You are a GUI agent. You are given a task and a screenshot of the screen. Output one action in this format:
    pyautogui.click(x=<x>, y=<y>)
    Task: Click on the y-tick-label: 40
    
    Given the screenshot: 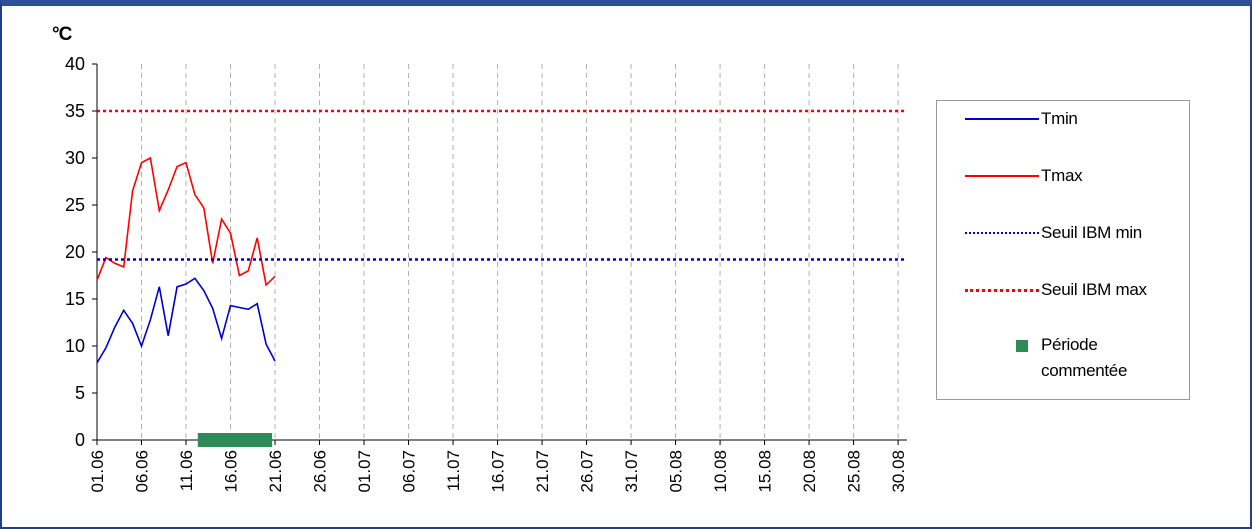 What is the action you would take?
    pyautogui.click(x=75, y=64)
    